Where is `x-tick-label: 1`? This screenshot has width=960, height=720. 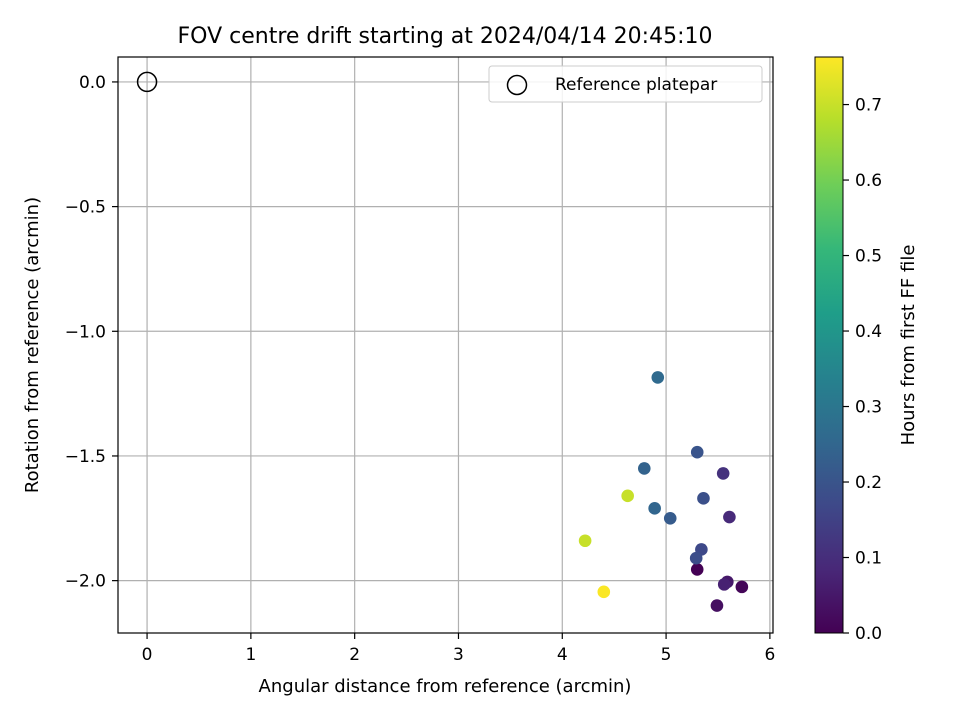
x-tick-label: 1 is located at coordinates (250, 655).